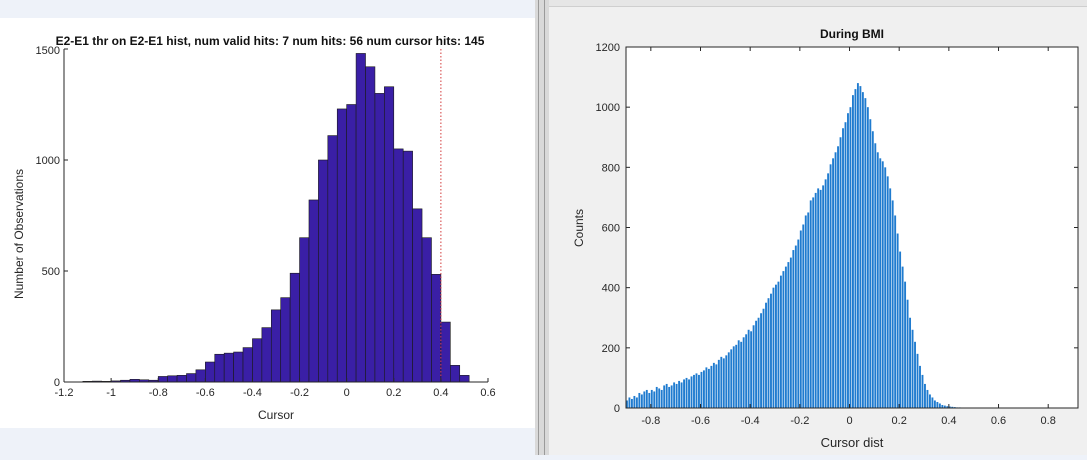 This screenshot has height=460, width=1087. Describe the element at coordinates (487, 393) in the screenshot. I see `x-tick-label: 0.6` at that location.